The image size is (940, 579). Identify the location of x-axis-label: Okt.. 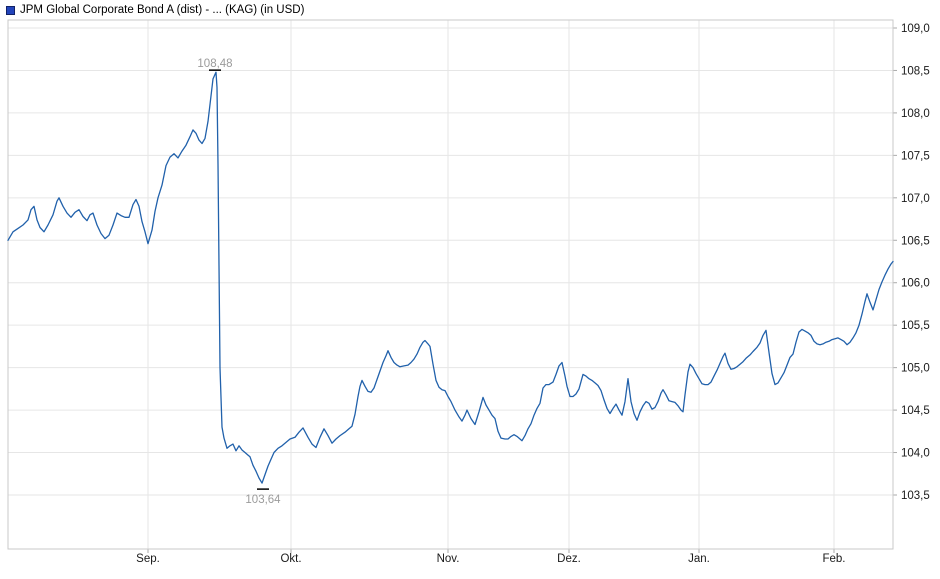
(290, 559).